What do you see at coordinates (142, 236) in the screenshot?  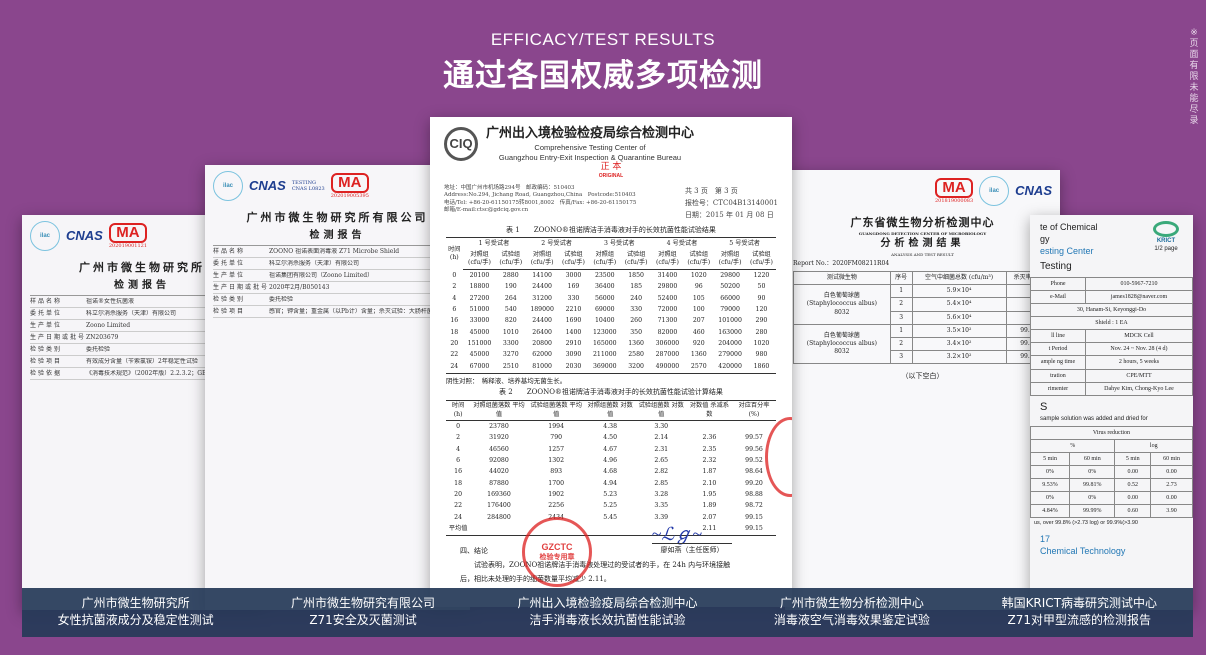 I see `cert-logos: ilac CNAS MA 202019001121` at bounding box center [142, 236].